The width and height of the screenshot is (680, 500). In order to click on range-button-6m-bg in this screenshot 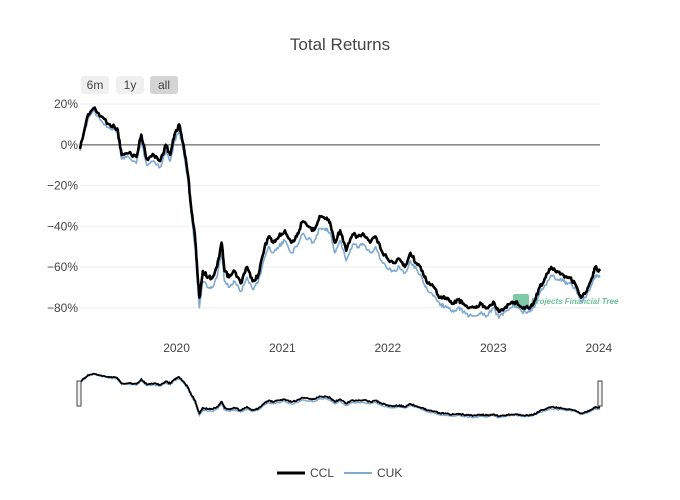, I will do `click(95, 85)`.